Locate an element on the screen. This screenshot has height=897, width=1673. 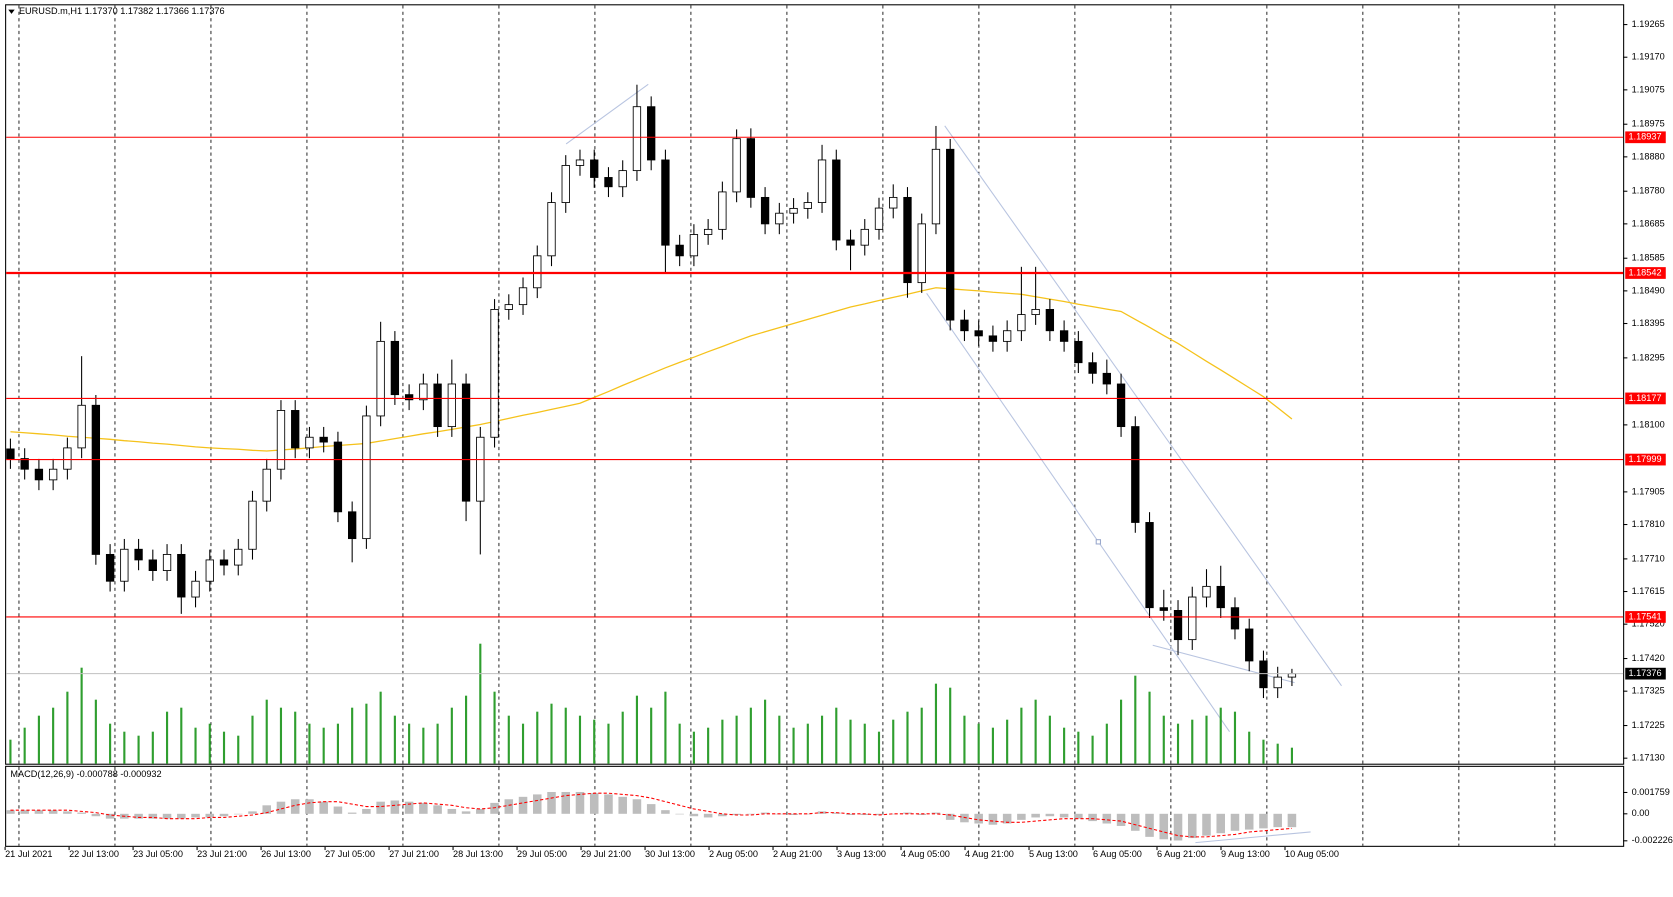
y-tick-label: 1.18490 is located at coordinates (1648, 290).